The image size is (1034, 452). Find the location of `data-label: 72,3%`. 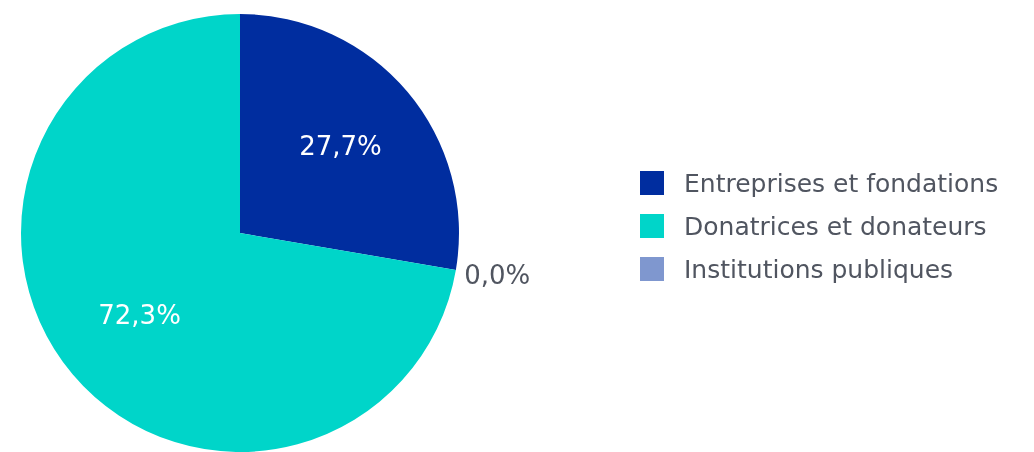

data-label: 72,3% is located at coordinates (139, 315).